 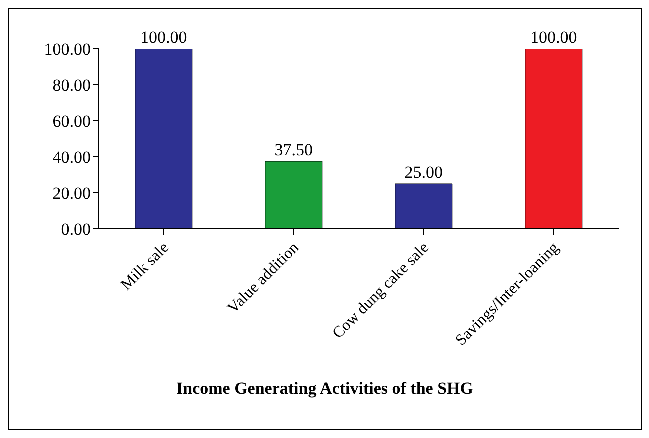 What do you see at coordinates (67, 50) in the screenshot?
I see `y-tick-label: 100.00` at bounding box center [67, 50].